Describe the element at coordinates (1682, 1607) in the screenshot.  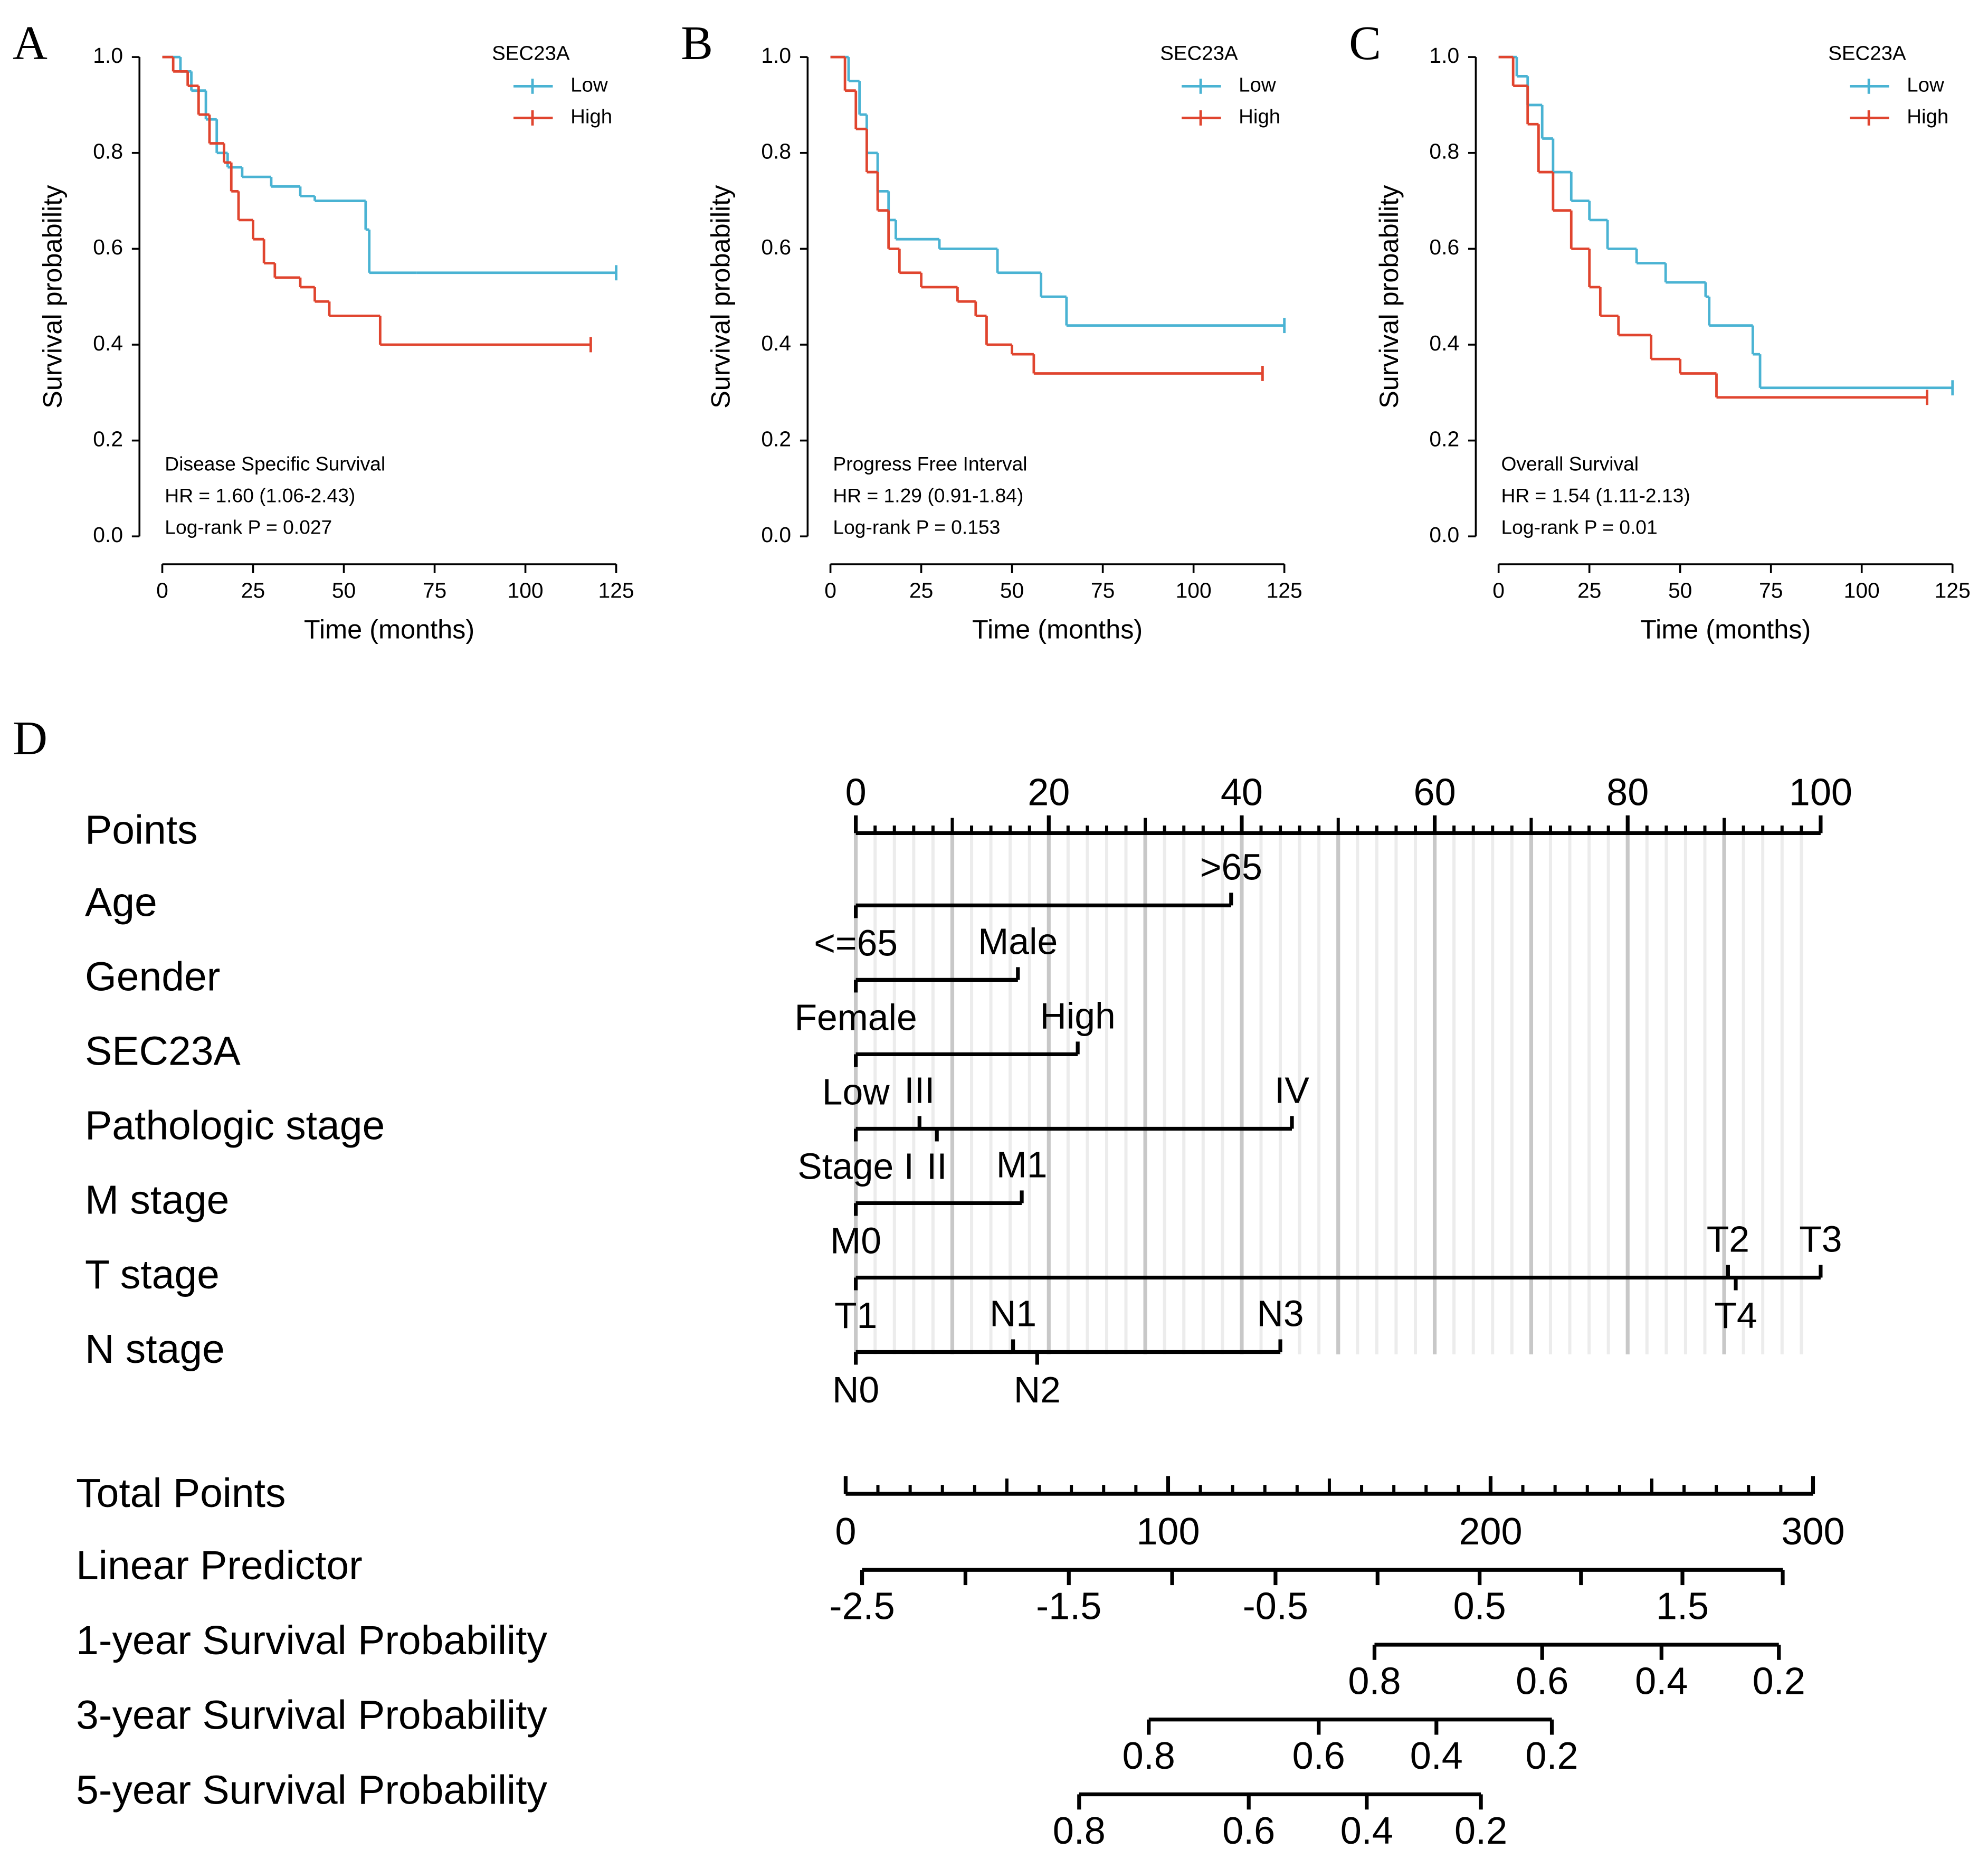
I see `scale-tick-label: 1.5` at that location.